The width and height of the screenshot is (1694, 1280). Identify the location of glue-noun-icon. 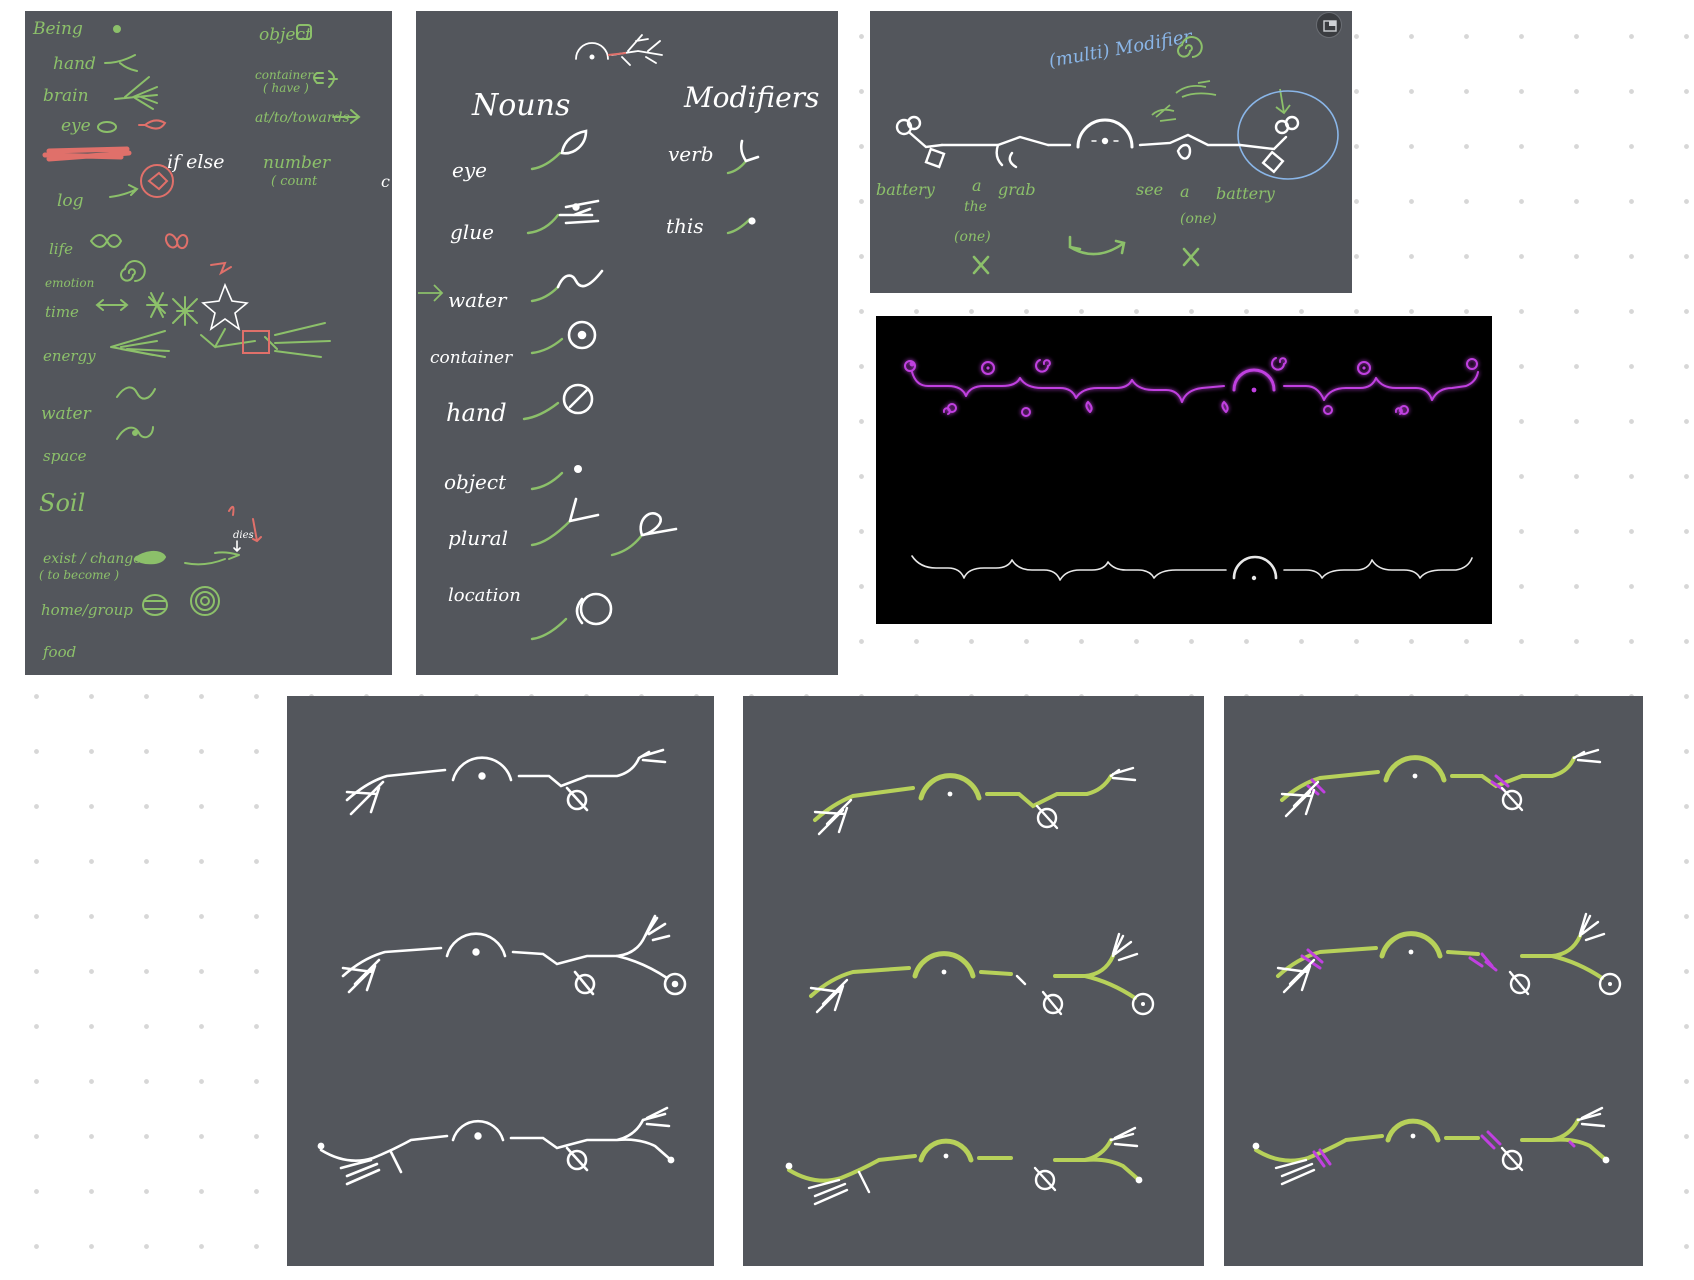
(579, 212).